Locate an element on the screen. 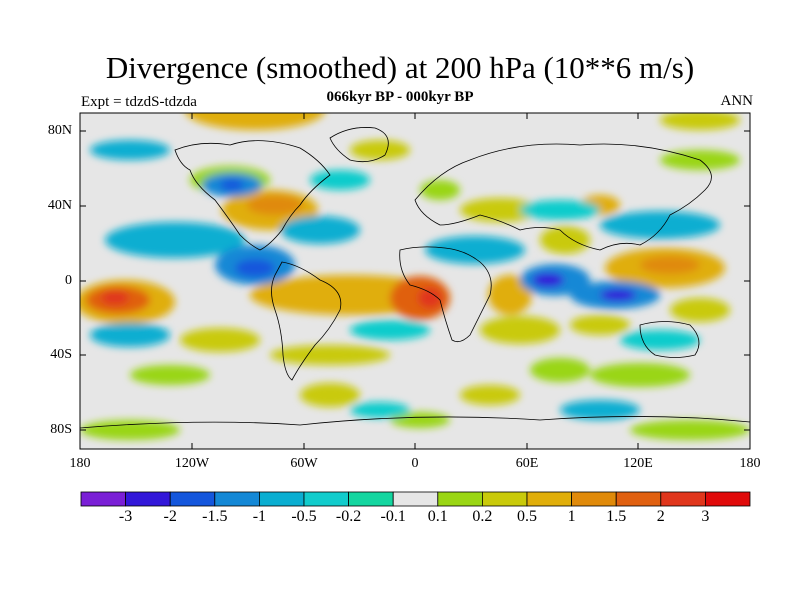 This screenshot has width=800, height=600. colorbar-label: -1 is located at coordinates (259, 516).